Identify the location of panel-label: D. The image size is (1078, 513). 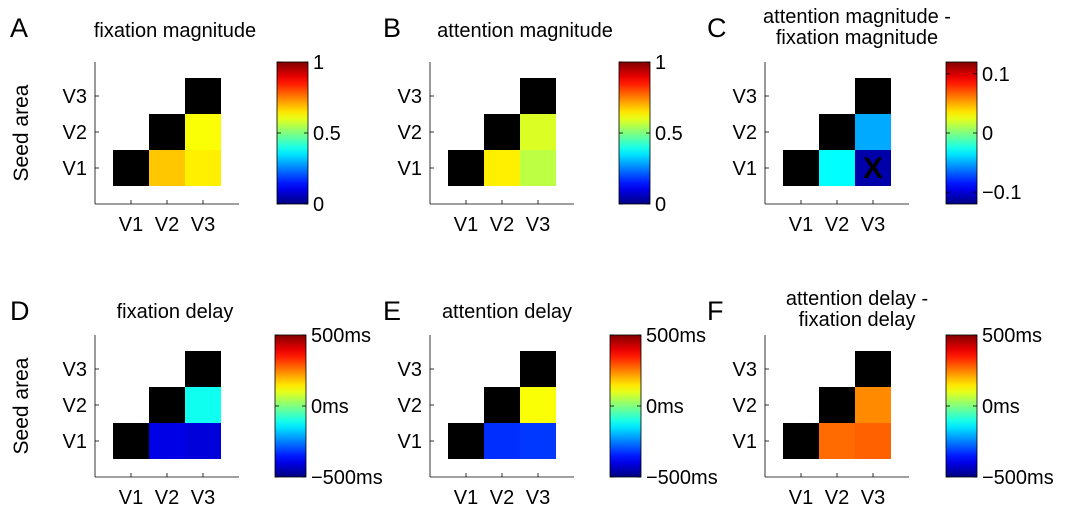
(20, 311).